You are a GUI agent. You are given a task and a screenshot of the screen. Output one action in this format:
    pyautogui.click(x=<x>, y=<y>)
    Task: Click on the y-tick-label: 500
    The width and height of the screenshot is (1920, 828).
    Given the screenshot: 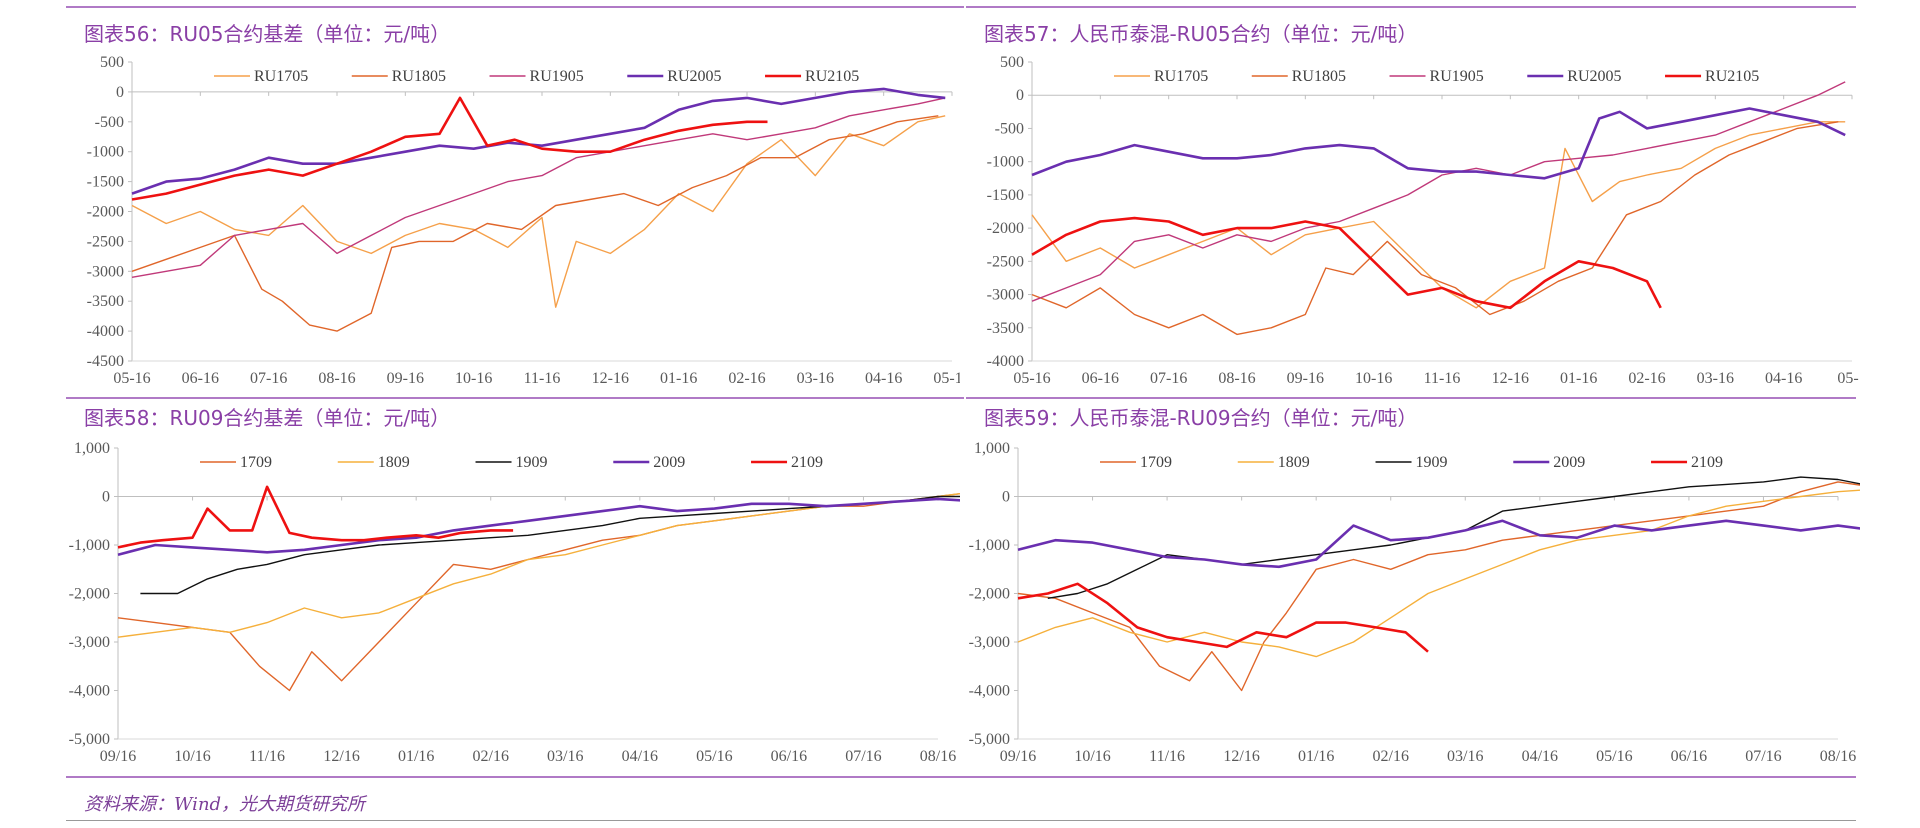 What is the action you would take?
    pyautogui.click(x=112, y=62)
    